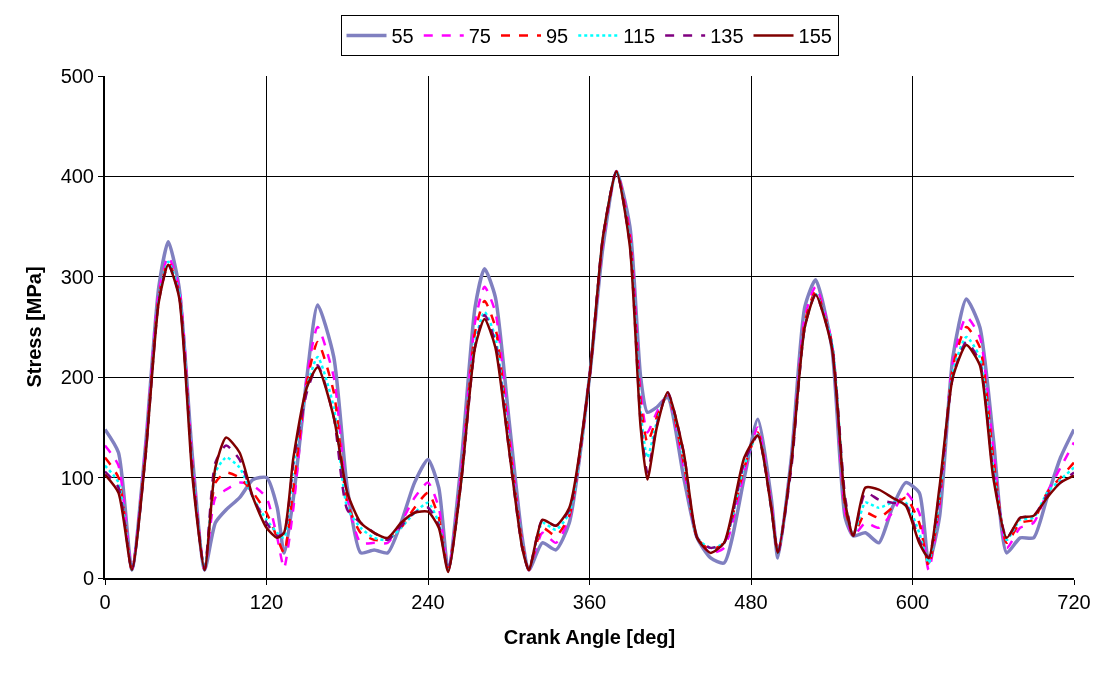  Describe the element at coordinates (77, 176) in the screenshot. I see `y-tick-label: 400` at that location.